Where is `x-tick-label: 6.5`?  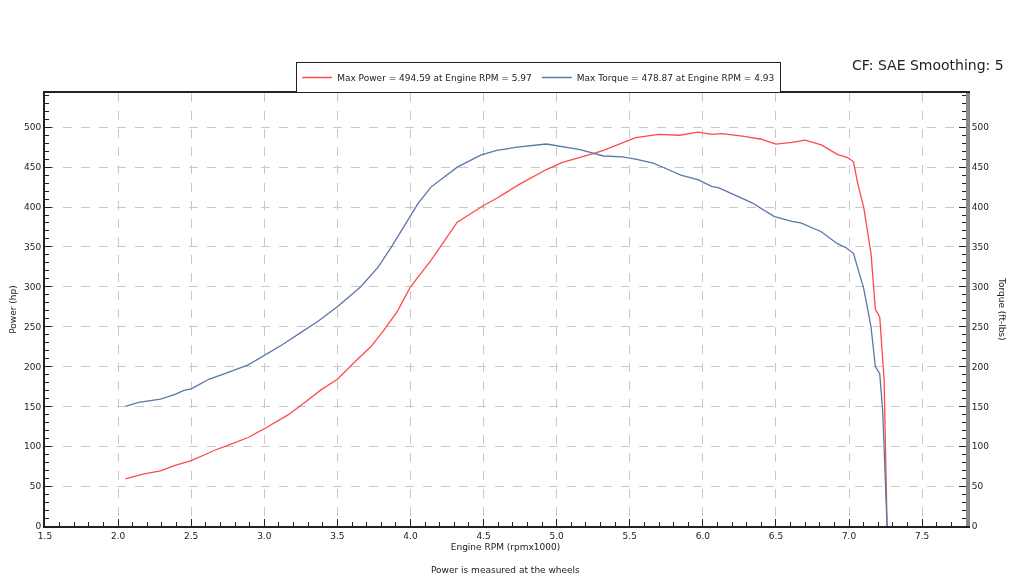
x-tick-label: 6.5 is located at coordinates (776, 535).